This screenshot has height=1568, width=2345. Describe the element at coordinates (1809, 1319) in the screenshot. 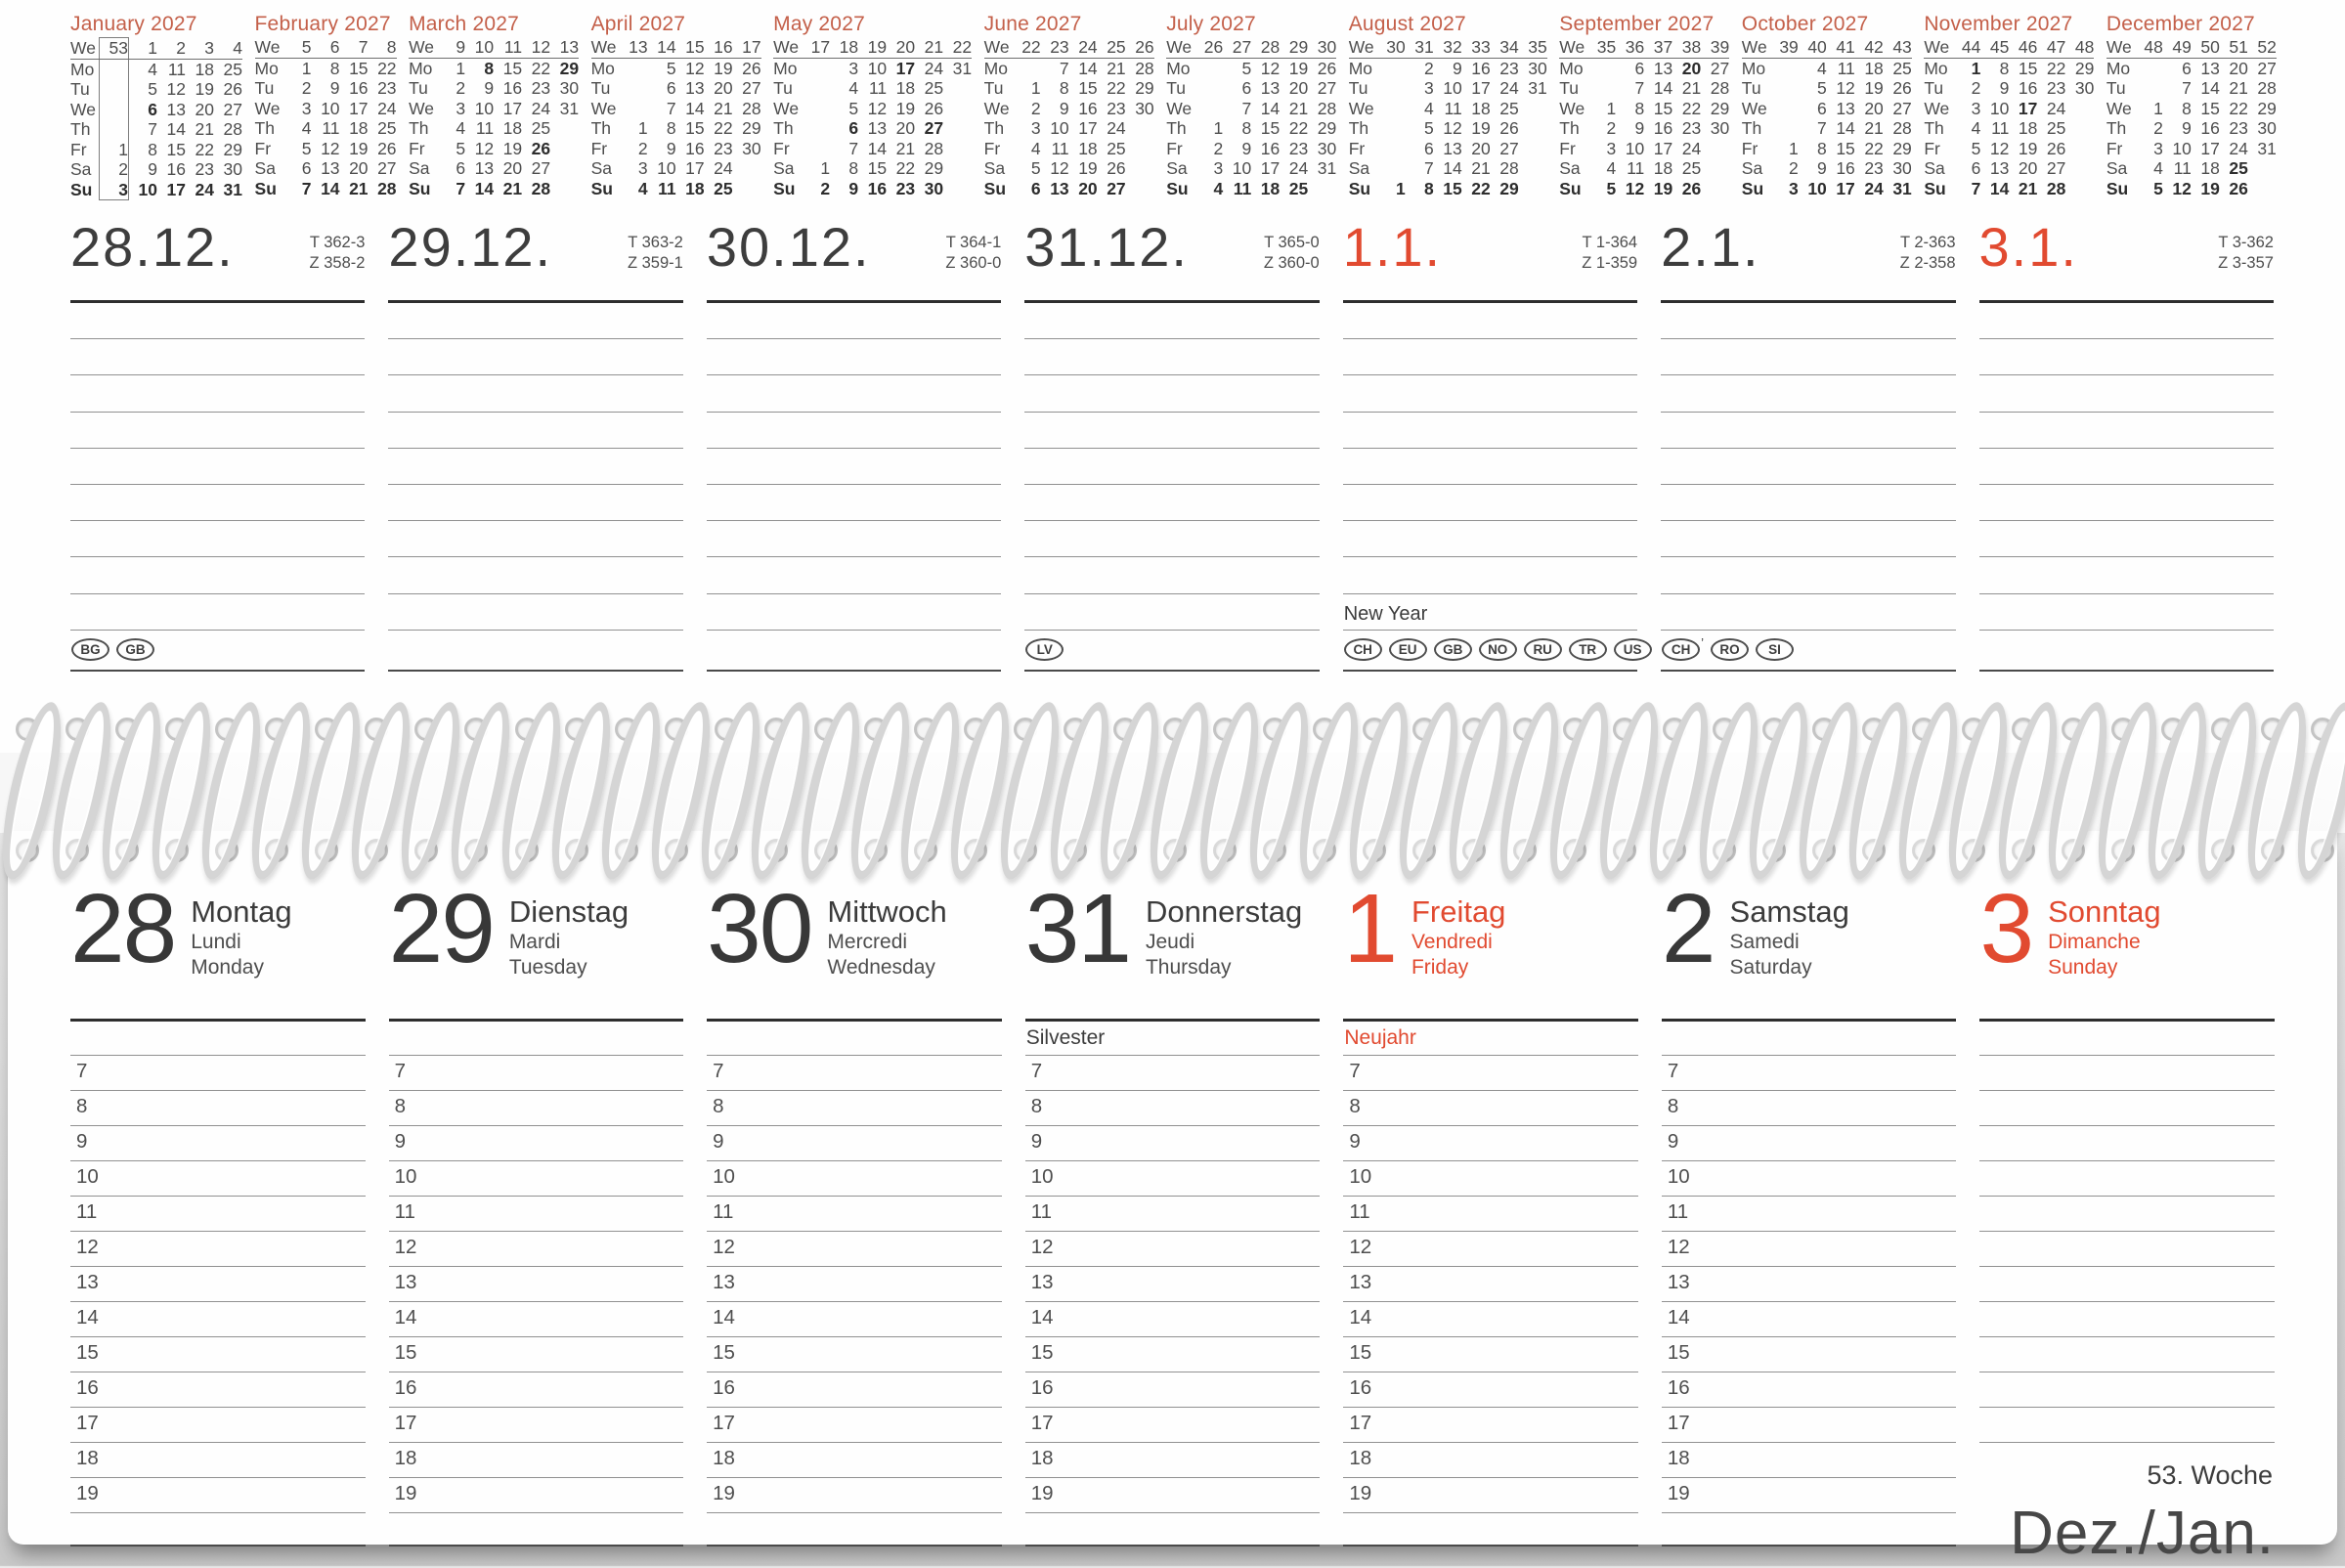

I see `hour-row: 14` at that location.